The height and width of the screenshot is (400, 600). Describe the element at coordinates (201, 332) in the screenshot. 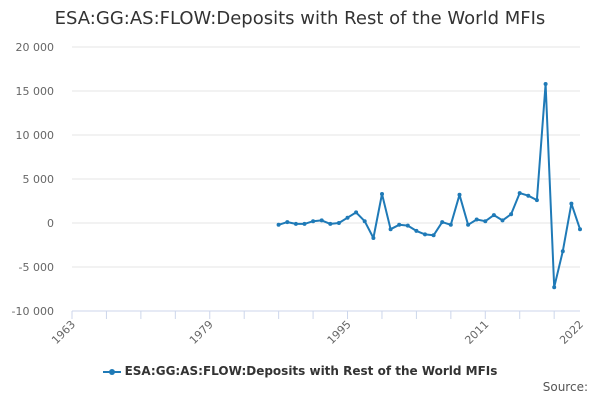

I see `x-tick-label: 1979` at that location.